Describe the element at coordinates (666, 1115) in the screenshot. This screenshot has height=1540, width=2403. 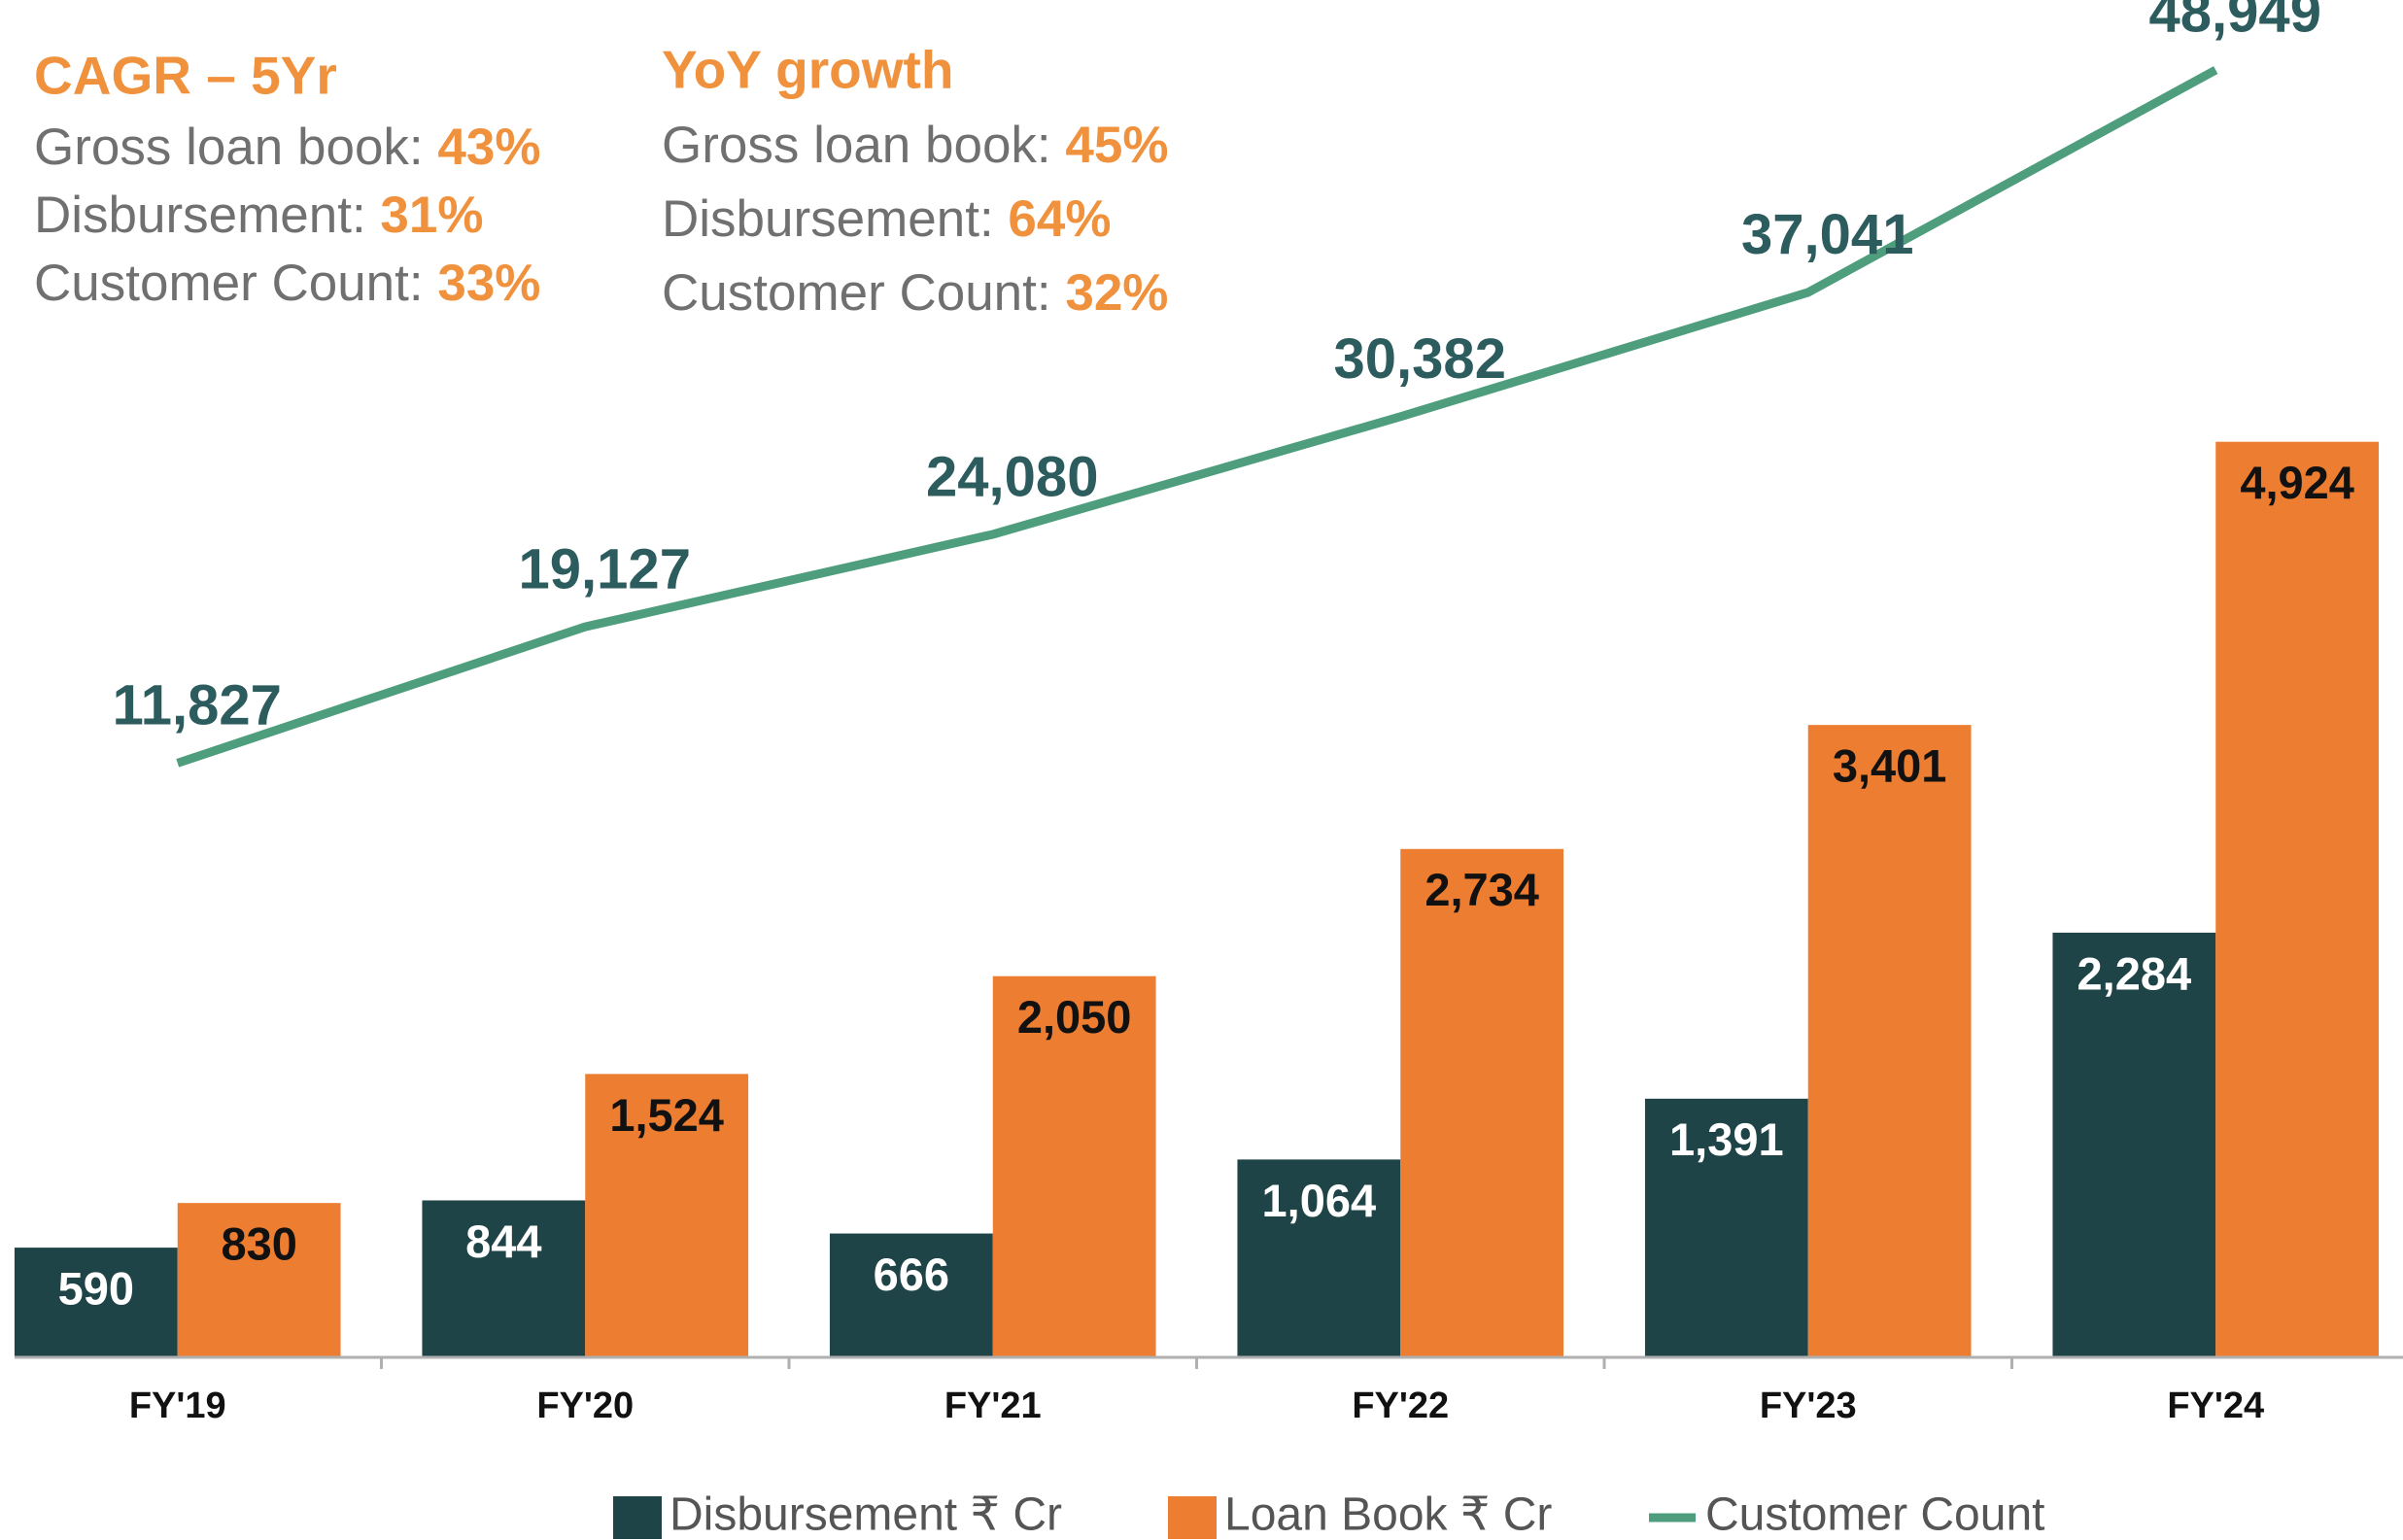
I see `data-label: 1,524` at that location.